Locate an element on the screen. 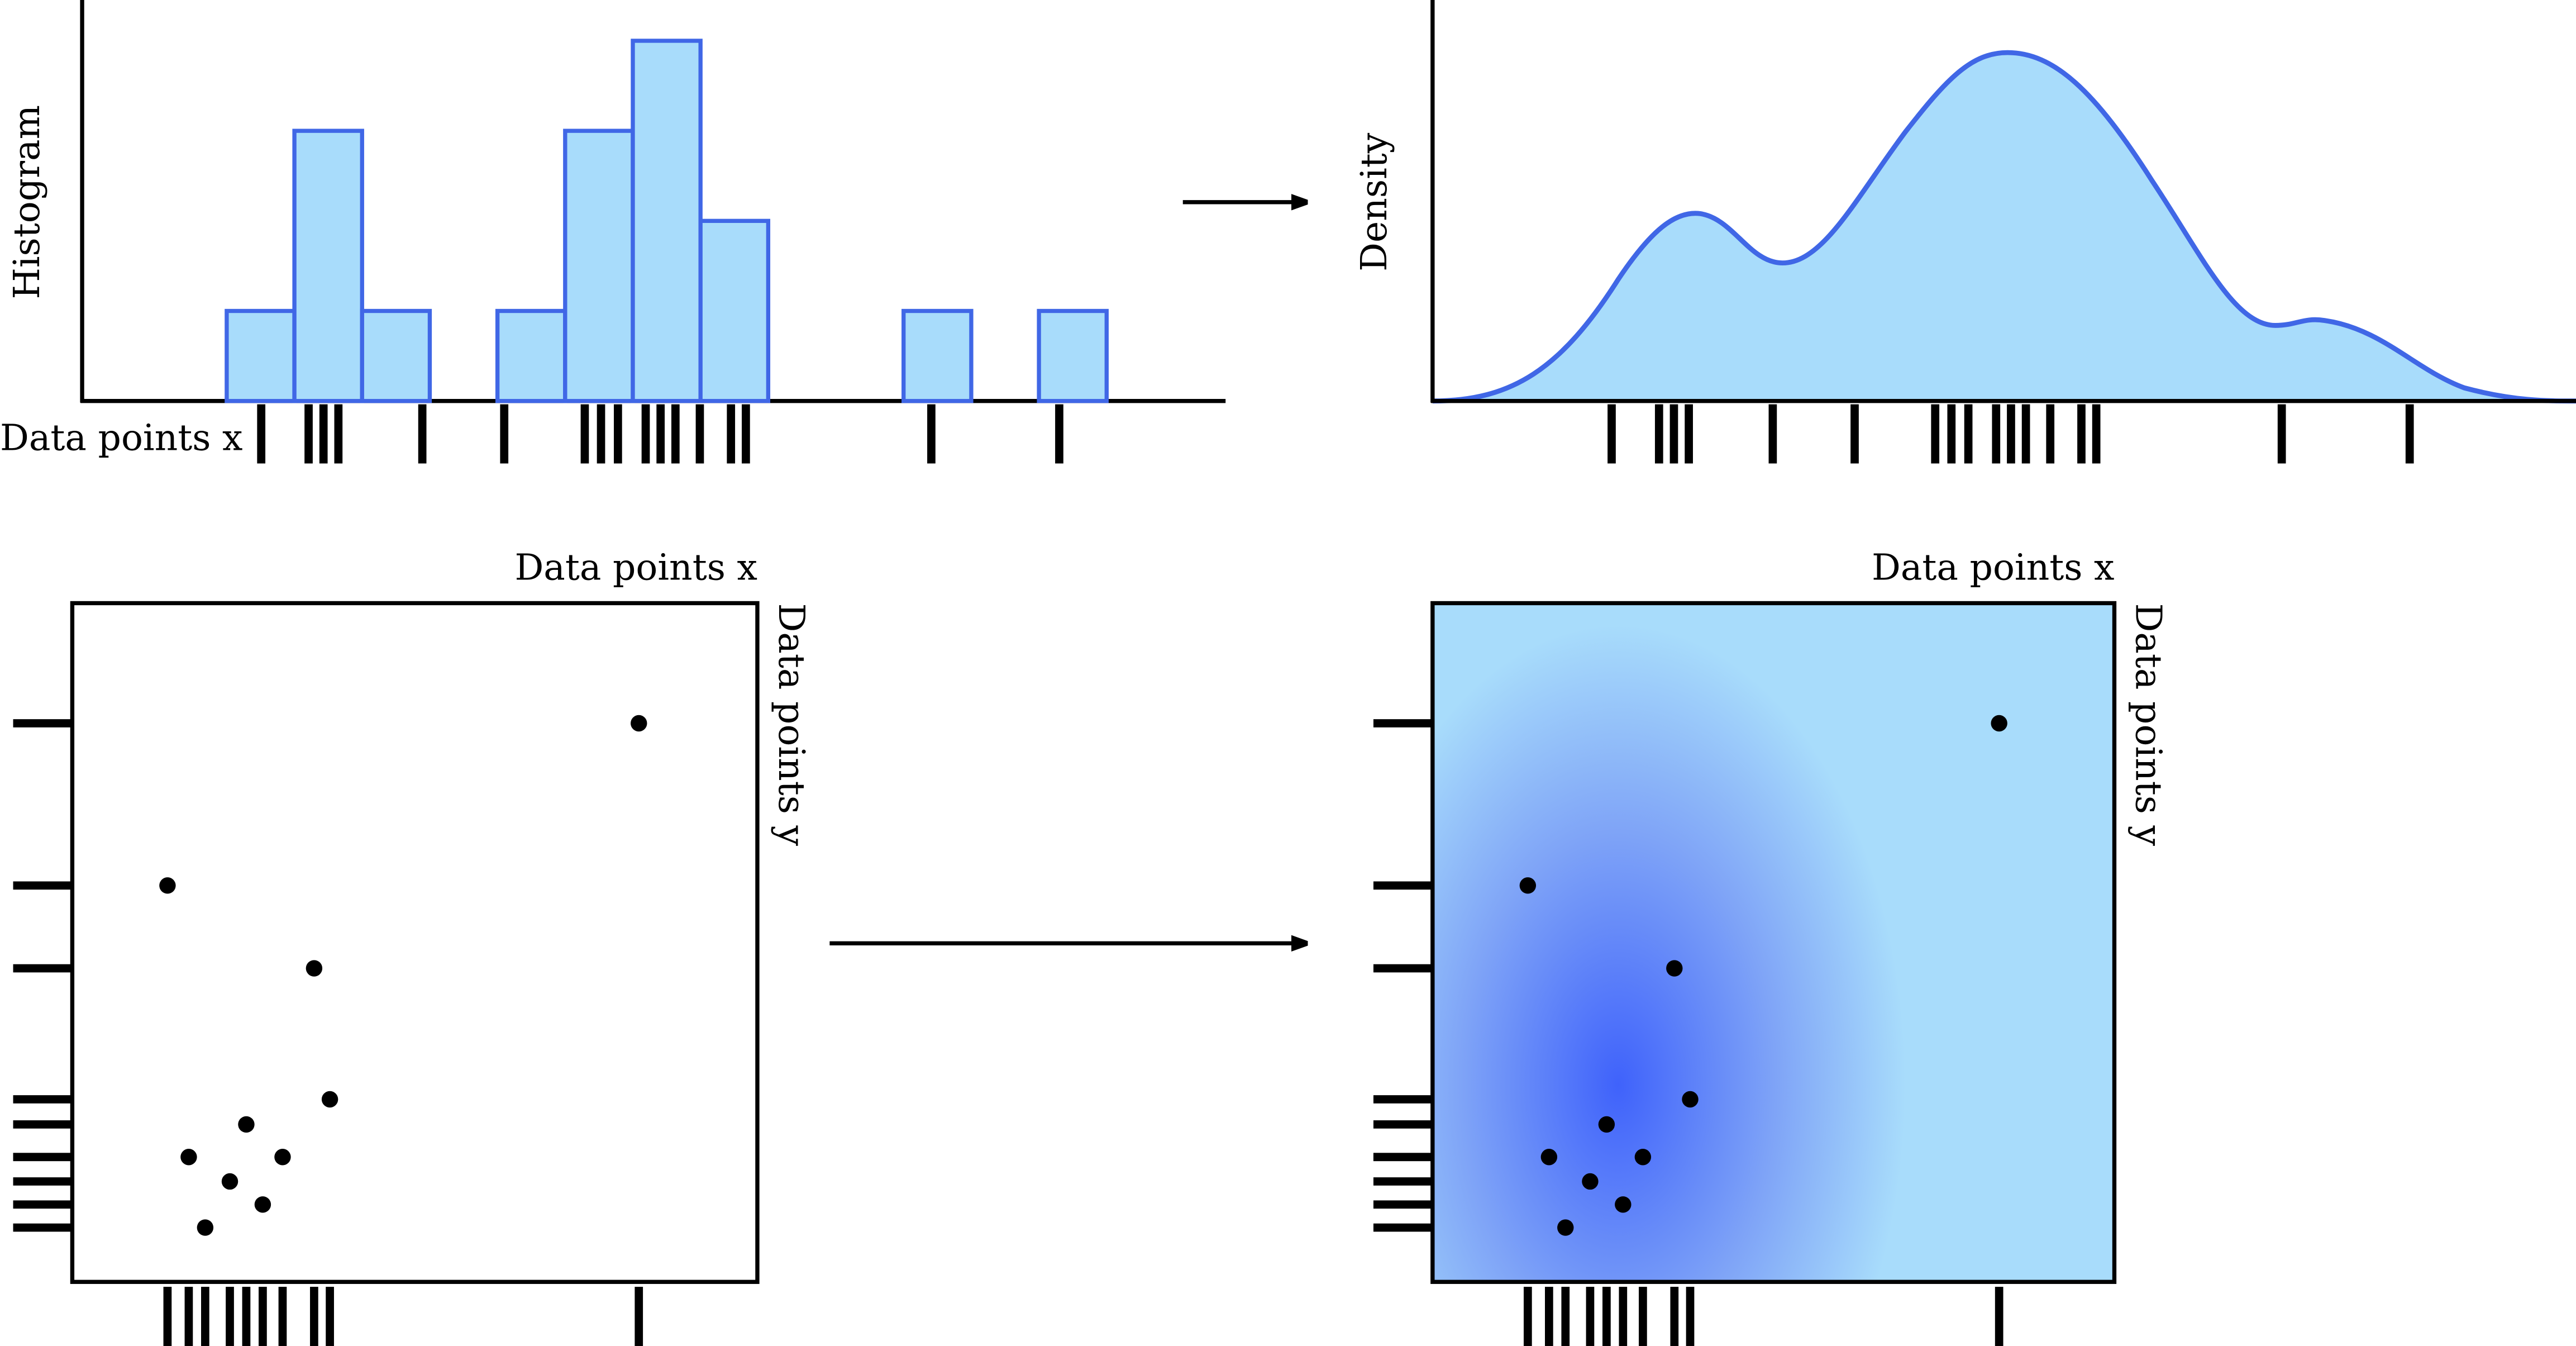  y-label: Histogram is located at coordinates (27, 202).